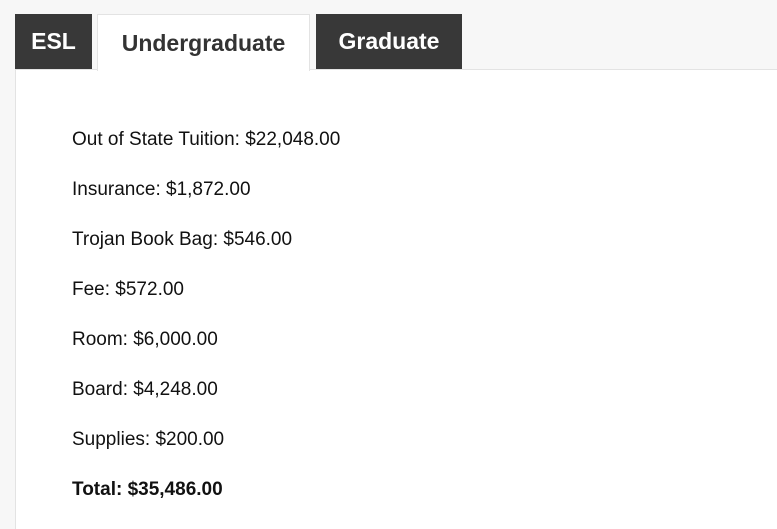  I want to click on cost-item-supplies: Supplies: $200.00, so click(148, 439).